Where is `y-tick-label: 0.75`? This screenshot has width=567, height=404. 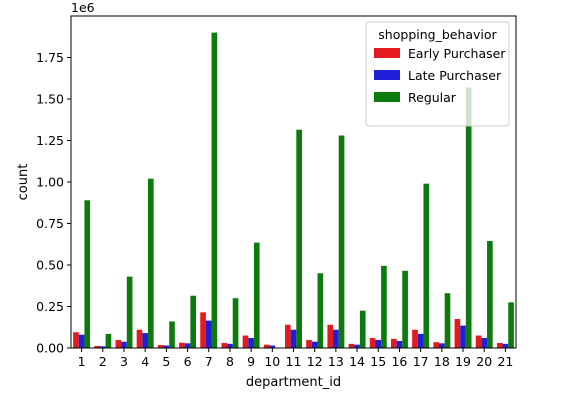 y-tick-label: 0.75 is located at coordinates (50, 223).